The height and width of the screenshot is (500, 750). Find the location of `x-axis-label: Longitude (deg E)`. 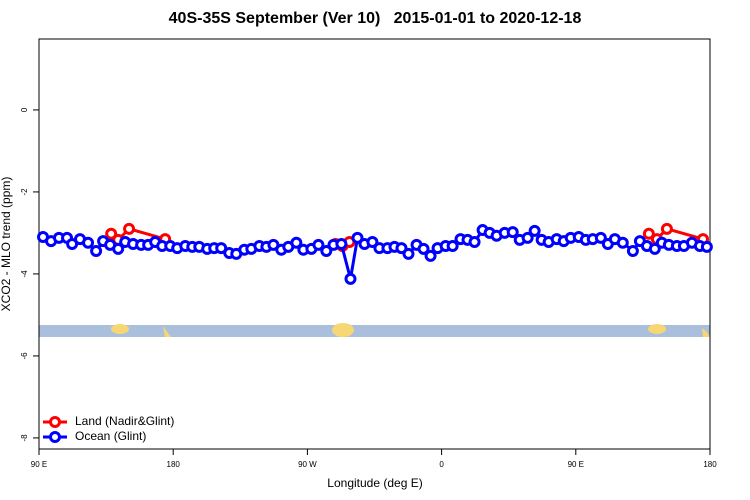

x-axis-label: Longitude (deg E) is located at coordinates (374, 483).